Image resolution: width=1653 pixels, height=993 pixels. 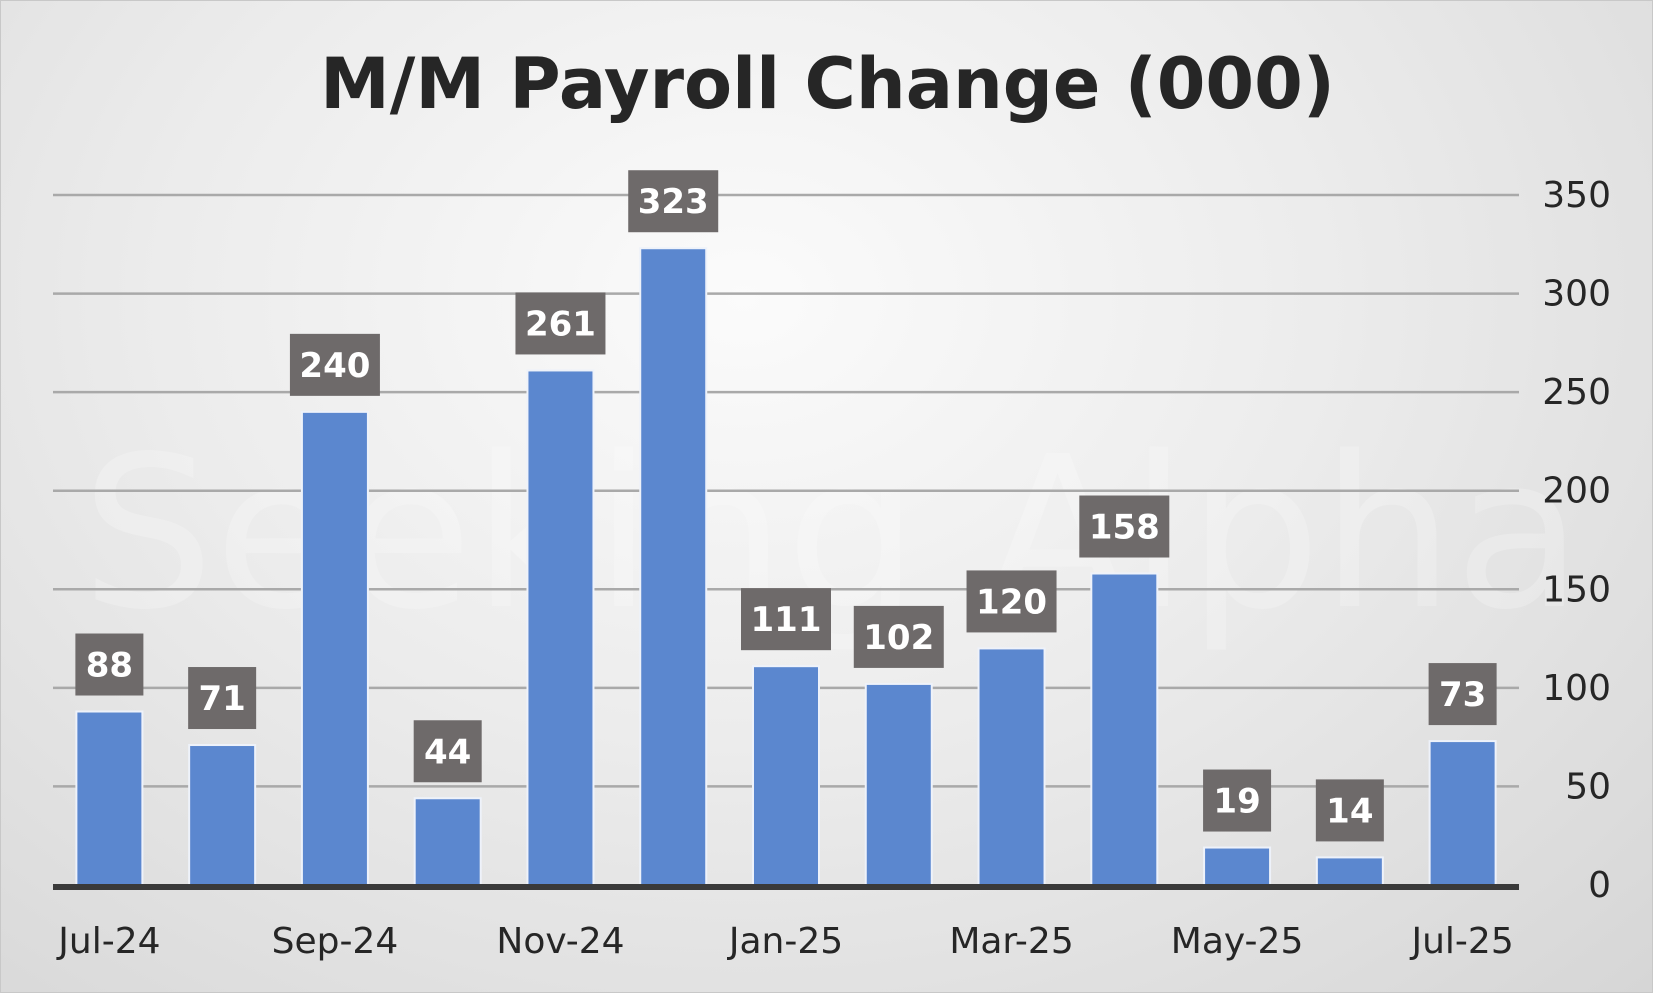 What do you see at coordinates (1461, 941) in the screenshot?
I see `x-tick-label: Jul-25` at bounding box center [1461, 941].